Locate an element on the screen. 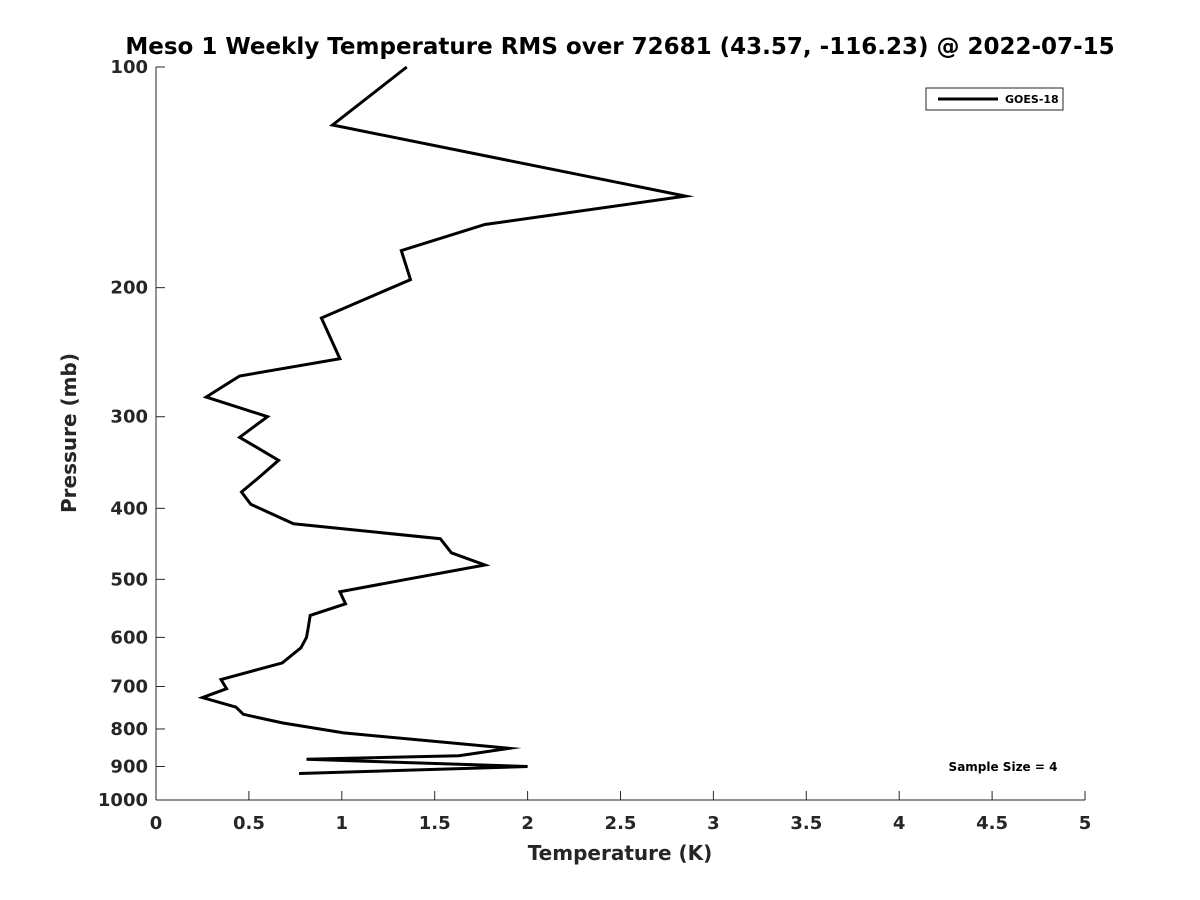  y-tick-label: 1000 is located at coordinates (123, 800).